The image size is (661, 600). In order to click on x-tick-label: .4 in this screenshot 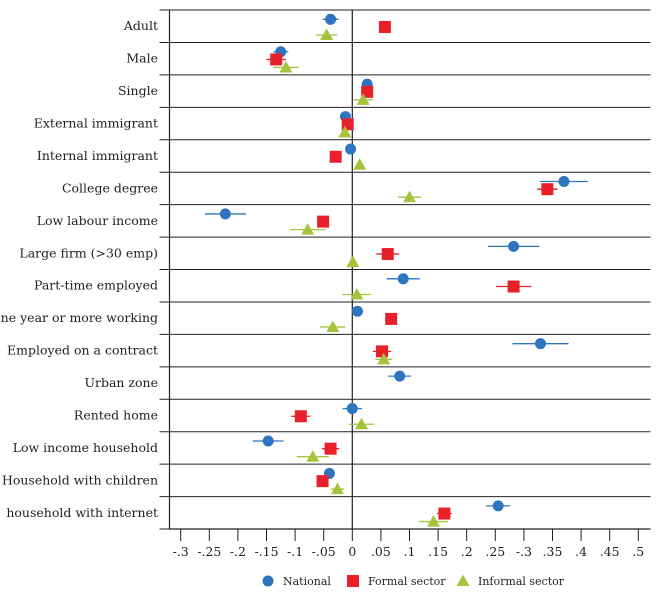, I will do `click(581, 551)`.